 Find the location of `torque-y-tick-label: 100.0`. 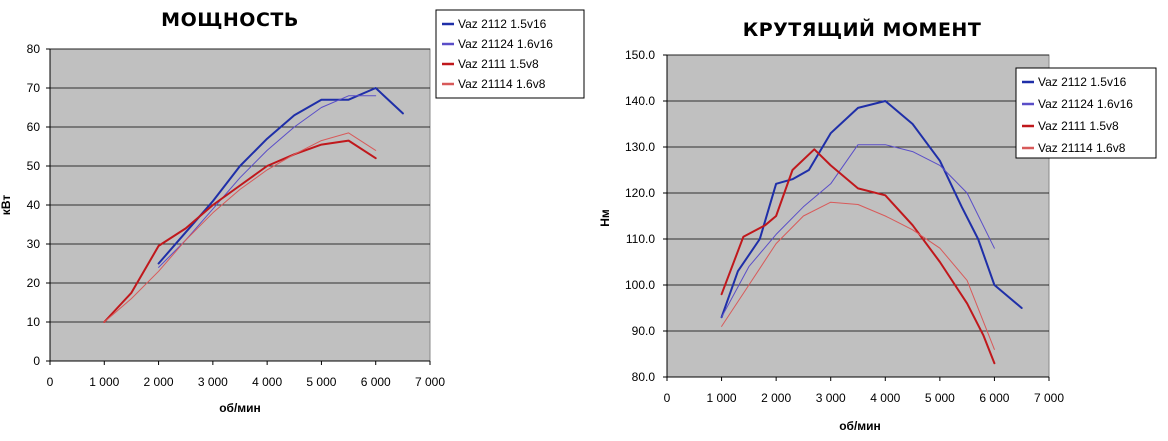

torque-y-tick-label: 100.0 is located at coordinates (640, 285).